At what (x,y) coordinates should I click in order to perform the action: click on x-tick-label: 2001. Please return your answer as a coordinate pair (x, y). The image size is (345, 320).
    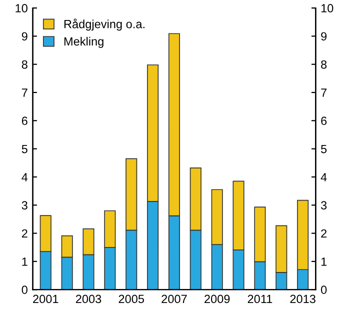
    Looking at the image, I should click on (45, 299).